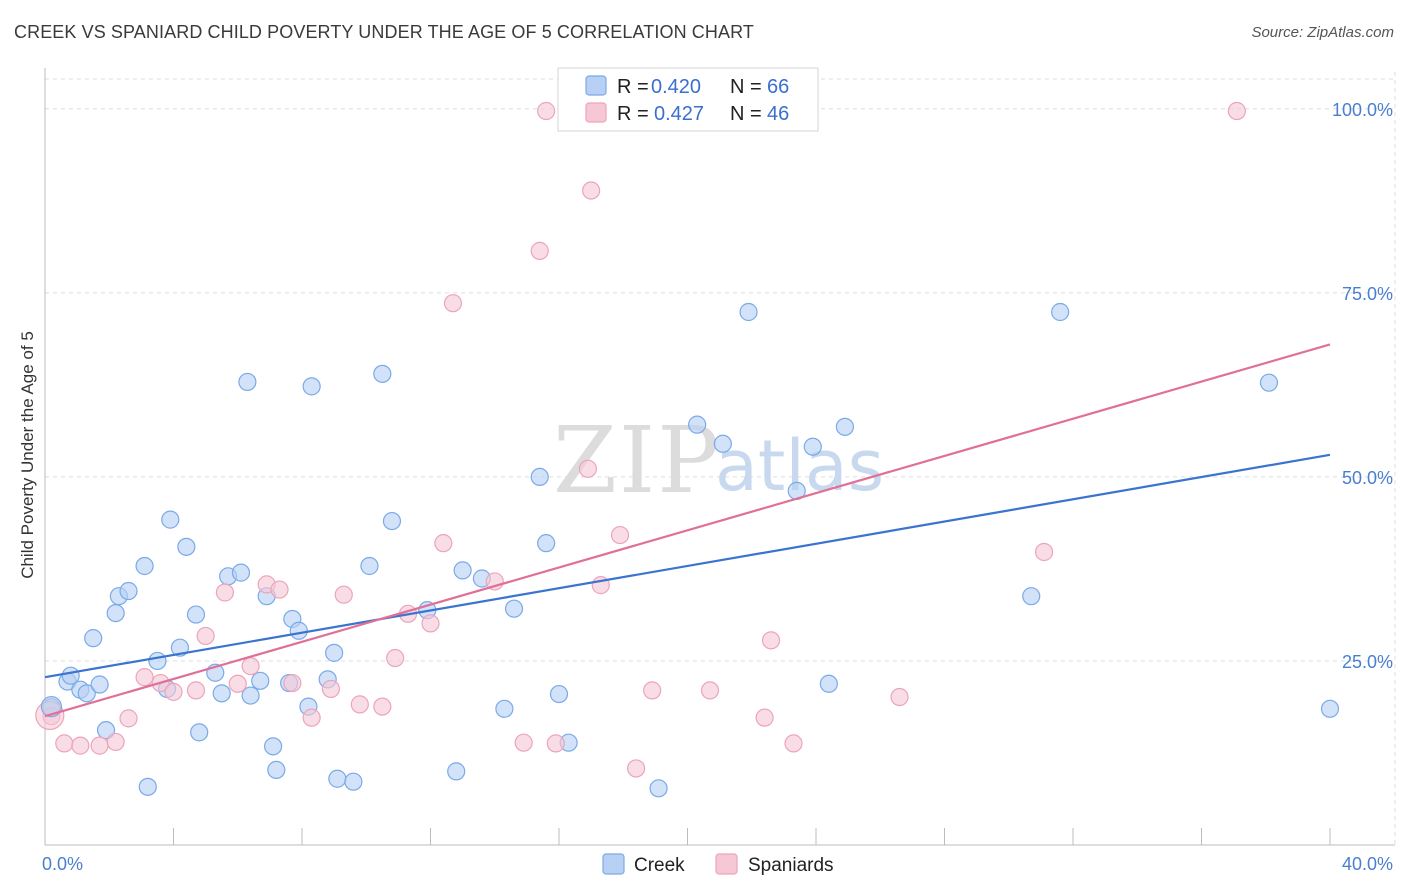 The image size is (1406, 892). What do you see at coordinates (659, 865) in the screenshot?
I see `legend-label-creek: Creek` at bounding box center [659, 865].